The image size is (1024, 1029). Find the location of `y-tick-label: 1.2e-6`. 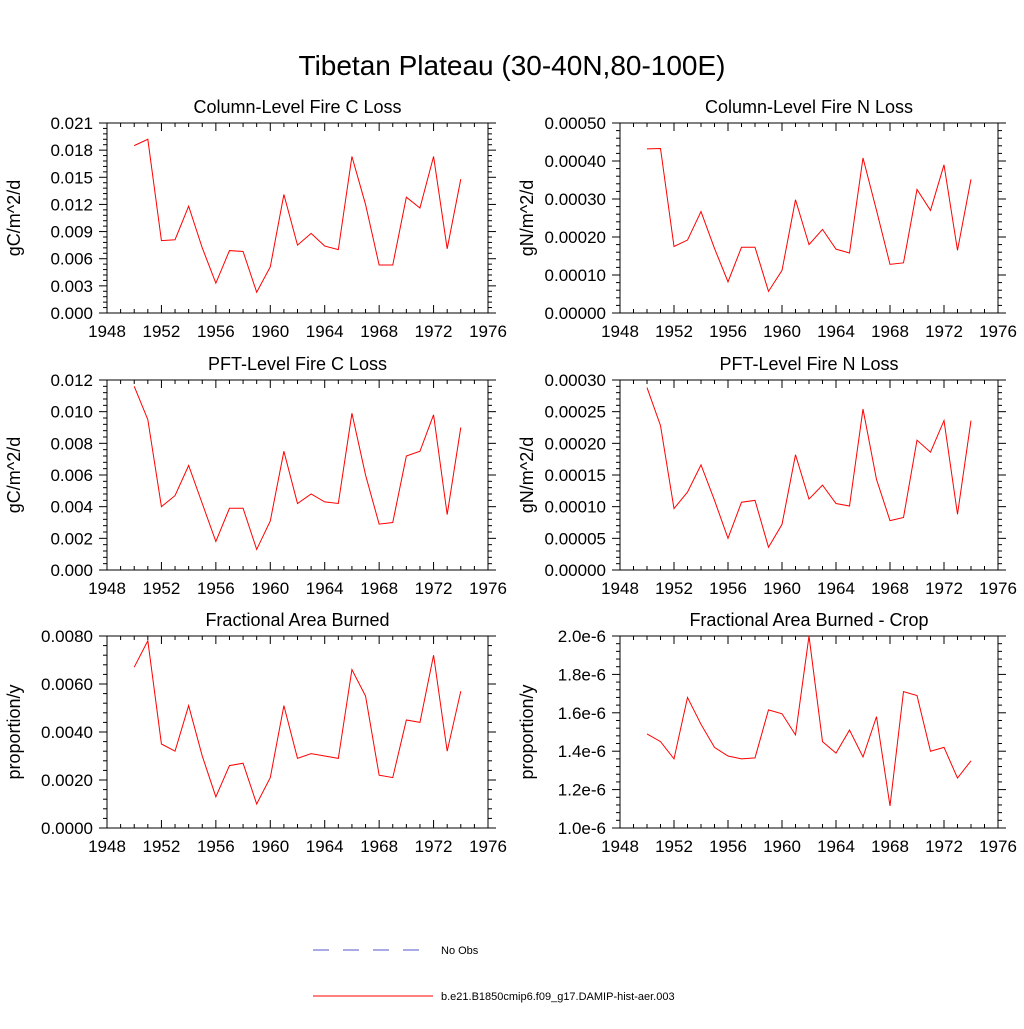

y-tick-label: 1.2e-6 is located at coordinates (582, 790).